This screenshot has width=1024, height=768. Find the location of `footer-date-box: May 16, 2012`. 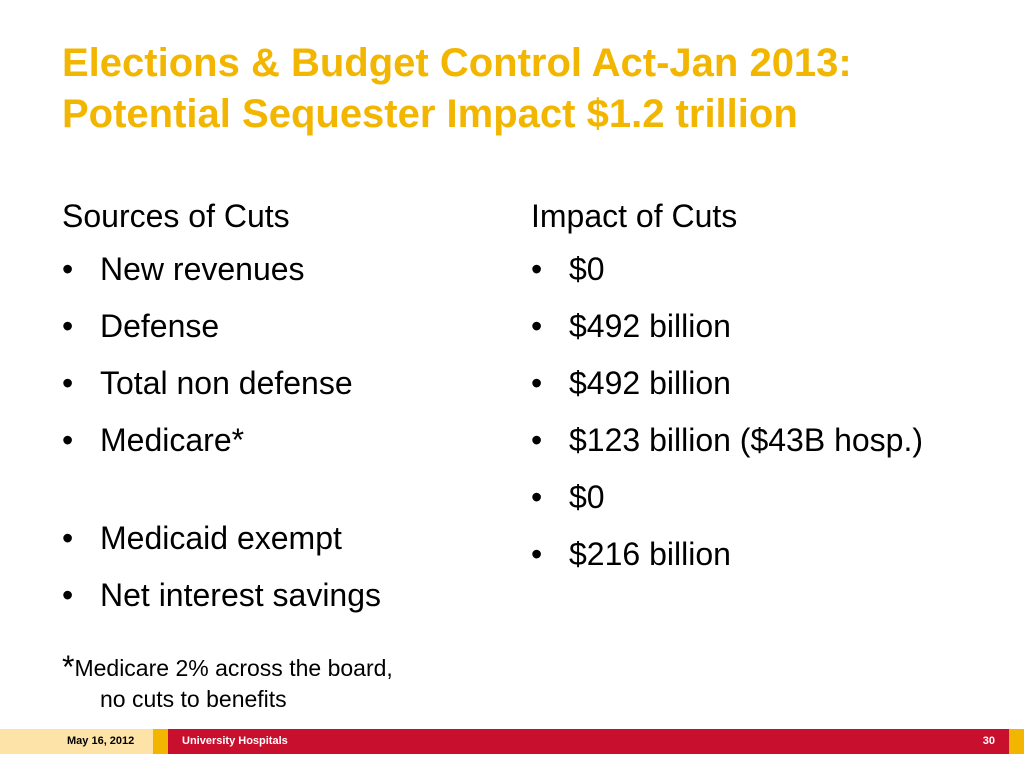

footer-date-box: May 16, 2012 is located at coordinates (76, 741).